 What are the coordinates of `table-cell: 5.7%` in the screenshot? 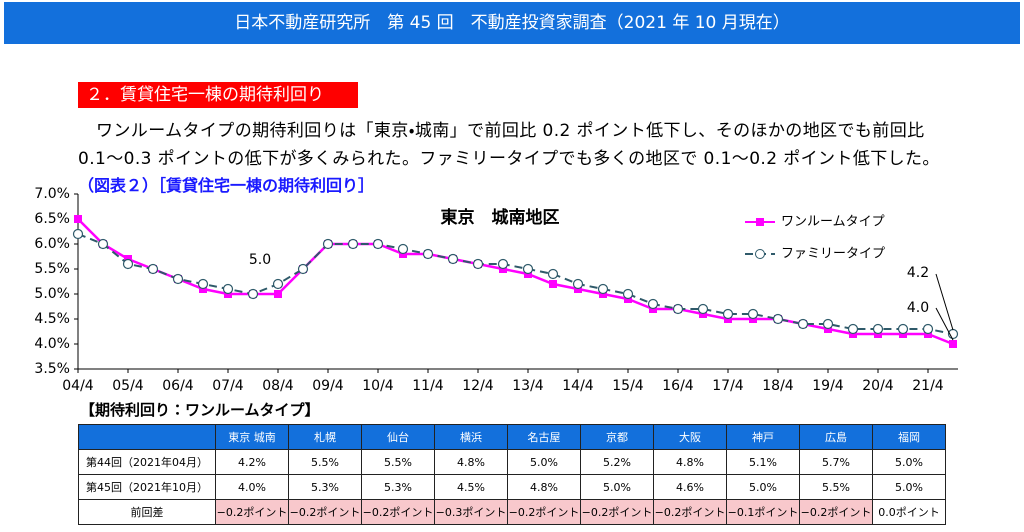 It's located at (836, 462).